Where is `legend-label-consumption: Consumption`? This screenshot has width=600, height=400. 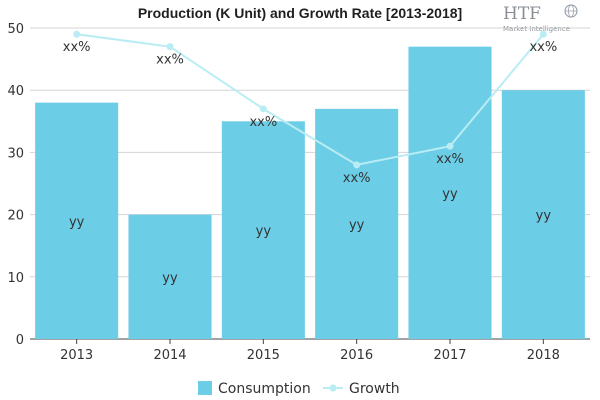
legend-label-consumption: Consumption is located at coordinates (264, 389).